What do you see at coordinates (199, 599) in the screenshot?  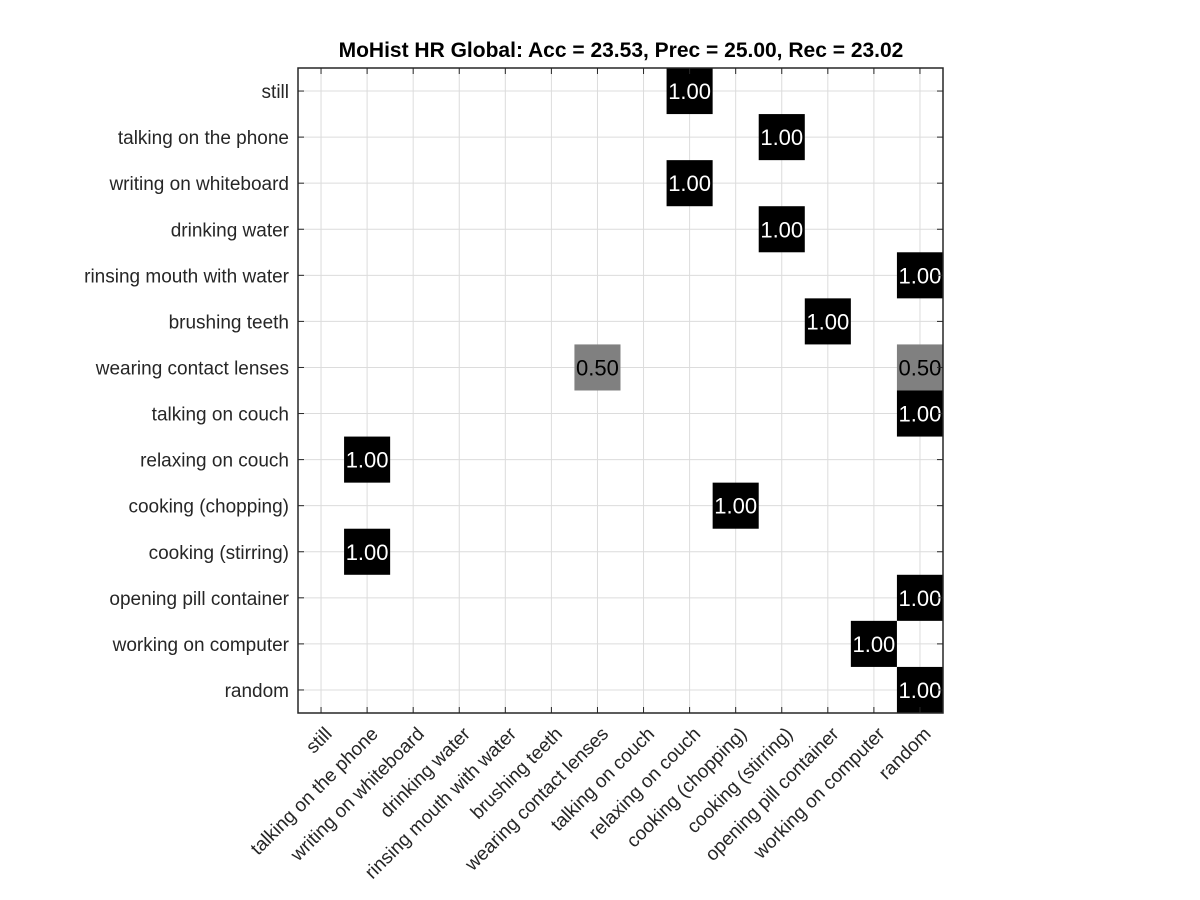 I see `y-tick-label: opening pill container` at bounding box center [199, 599].